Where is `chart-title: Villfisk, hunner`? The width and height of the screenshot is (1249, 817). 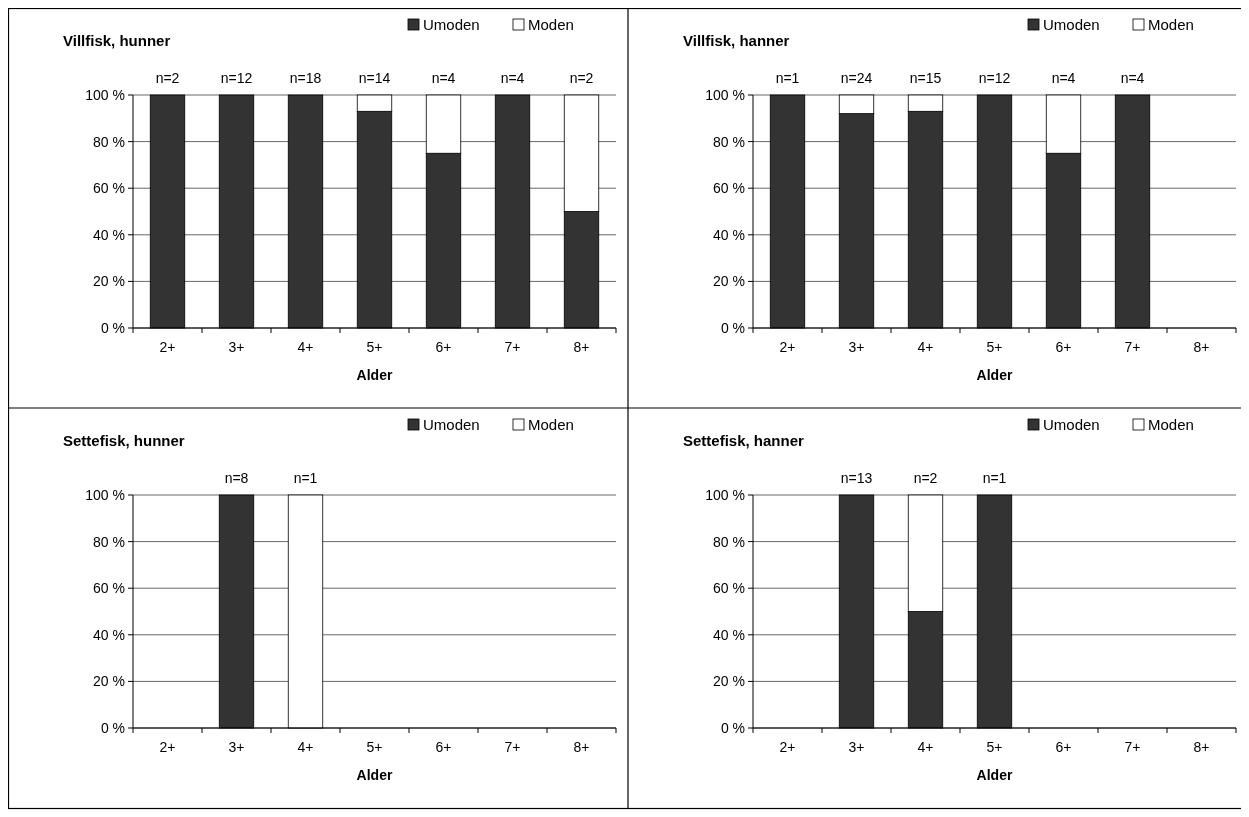 chart-title: Villfisk, hunner is located at coordinates (117, 40).